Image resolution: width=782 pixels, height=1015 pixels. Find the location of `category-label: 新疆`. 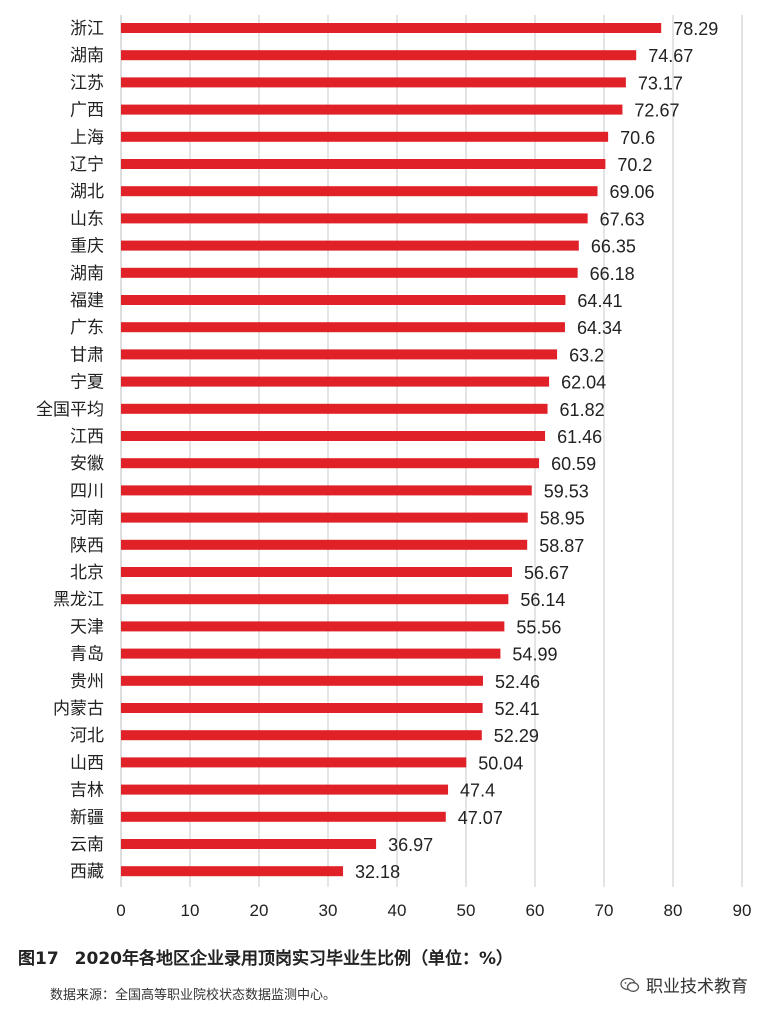

category-label: 新疆 is located at coordinates (87, 818).